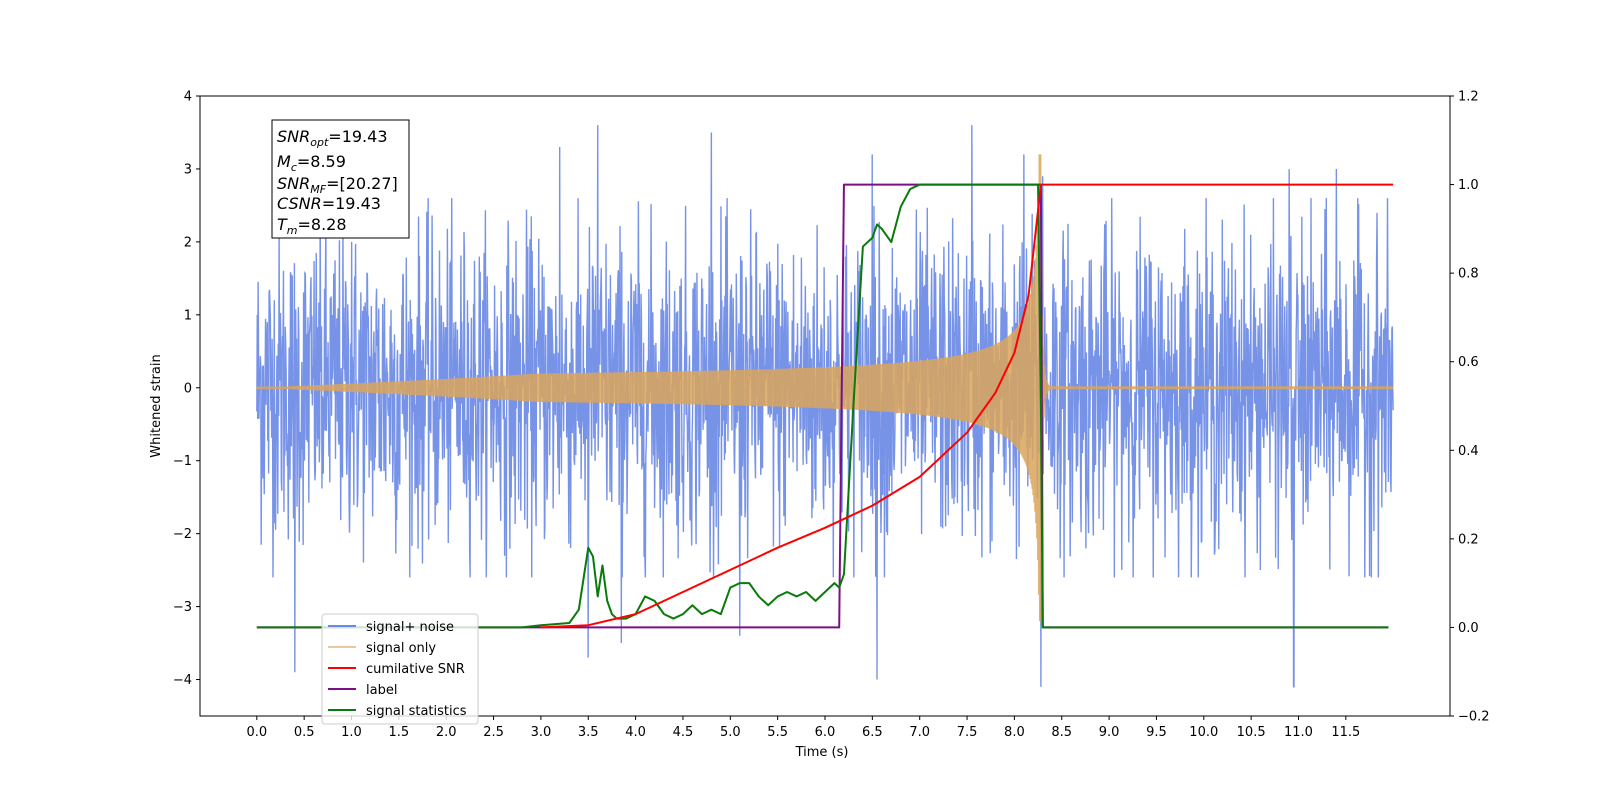 The image size is (1600, 800). Describe the element at coordinates (182, 680) in the screenshot. I see `y-tick-label: −4` at that location.